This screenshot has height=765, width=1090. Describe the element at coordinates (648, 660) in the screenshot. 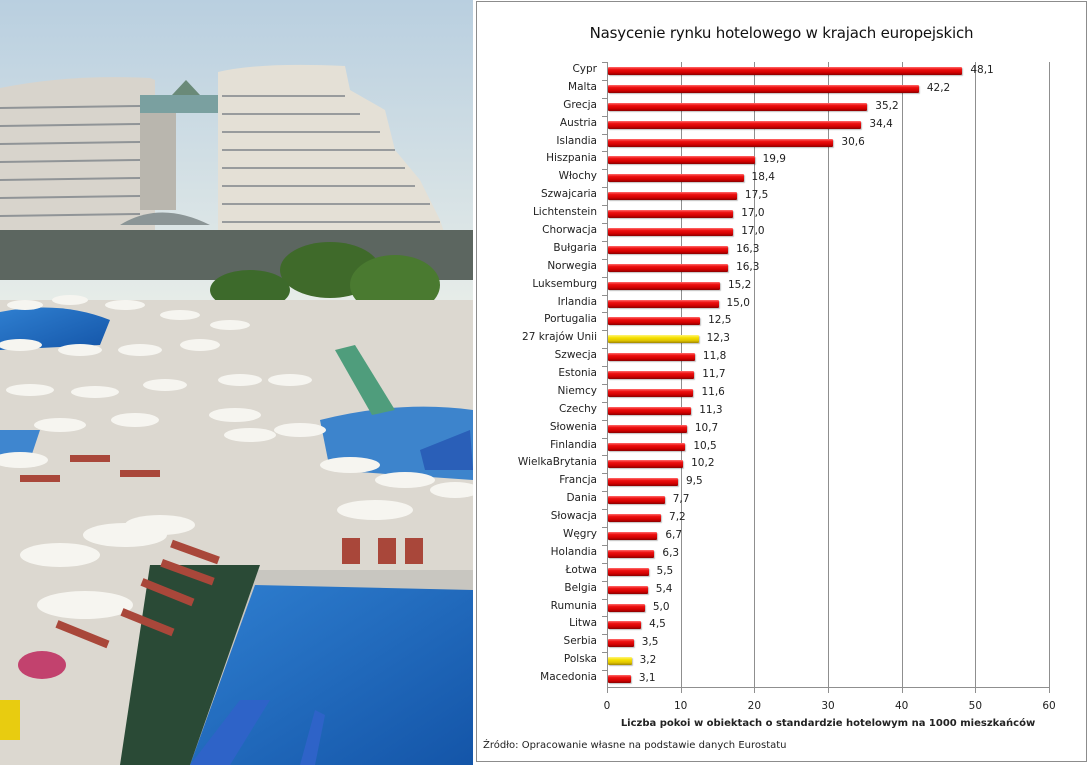

I see `value-label: 3,2` at that location.